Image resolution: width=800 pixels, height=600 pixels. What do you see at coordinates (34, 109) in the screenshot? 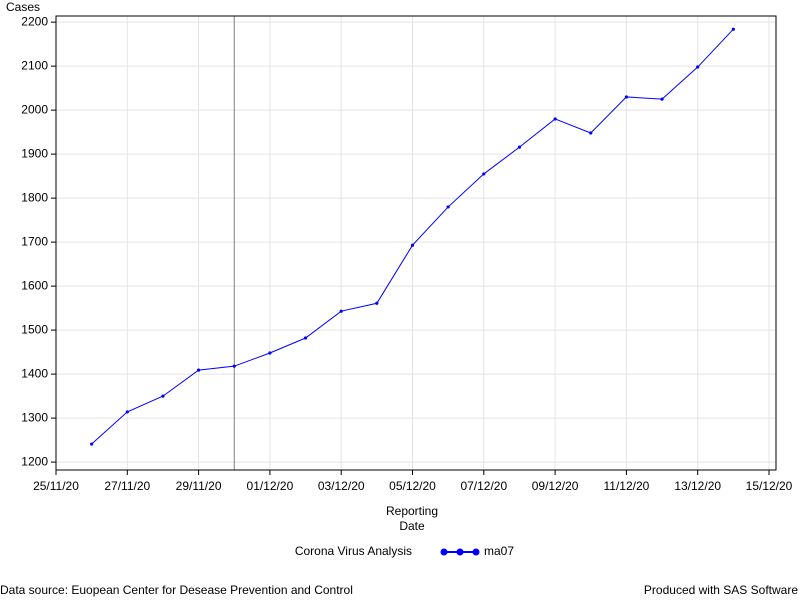
I see `y-tick-label: 2000` at bounding box center [34, 109].